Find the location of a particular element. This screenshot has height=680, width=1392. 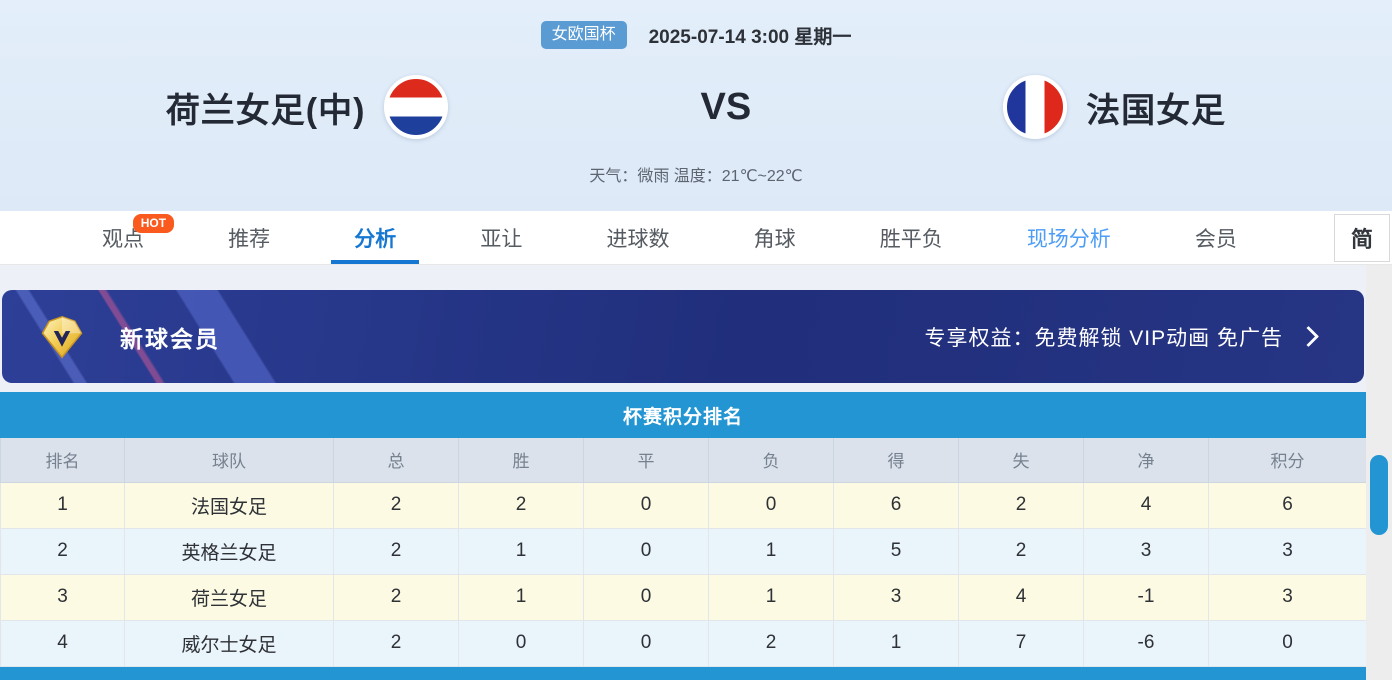

scrollbar-track is located at coordinates (1379, 472).